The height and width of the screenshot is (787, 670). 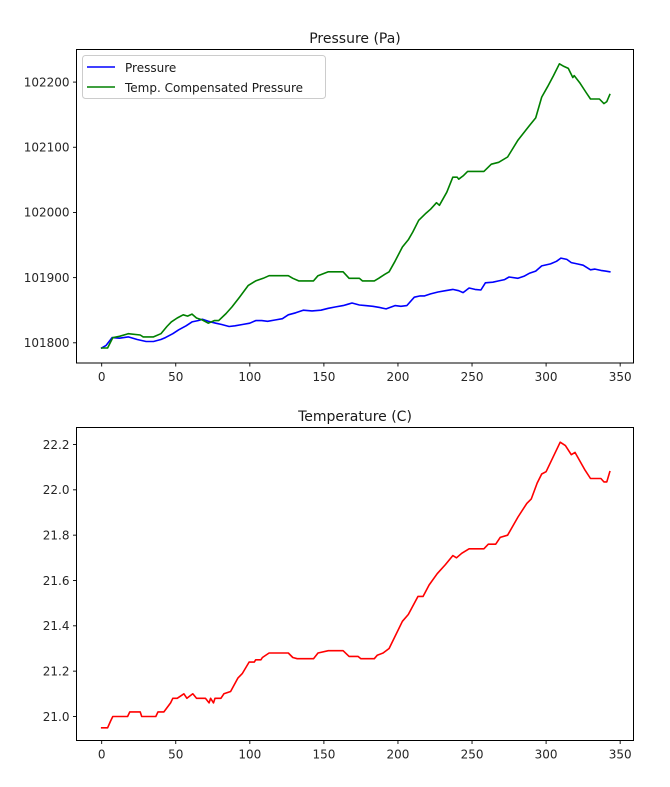 What do you see at coordinates (355, 303) in the screenshot?
I see `series-line-pressure` at bounding box center [355, 303].